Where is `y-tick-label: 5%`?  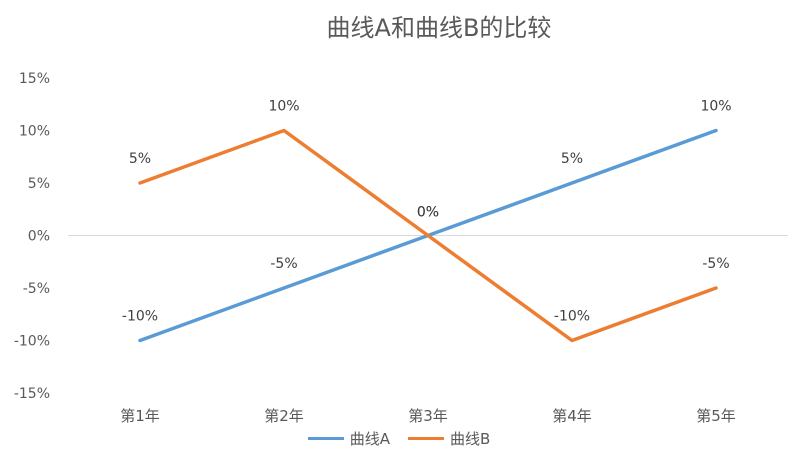 y-tick-label: 5% is located at coordinates (39, 184).